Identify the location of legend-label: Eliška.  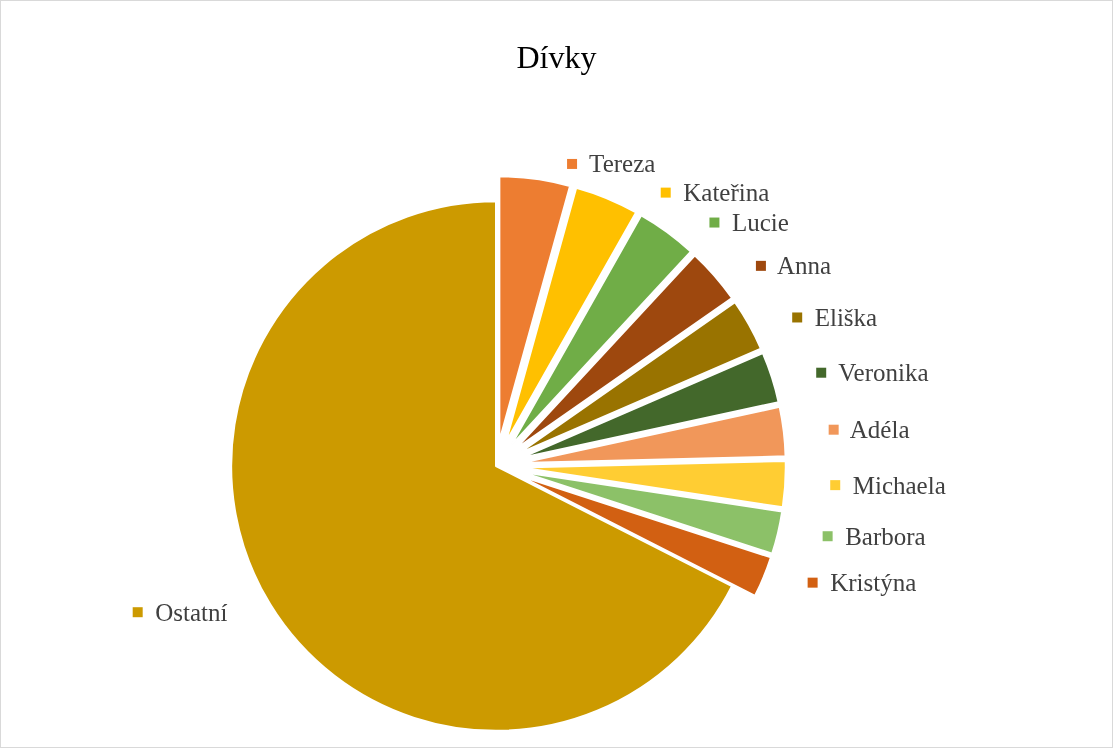
(840, 317).